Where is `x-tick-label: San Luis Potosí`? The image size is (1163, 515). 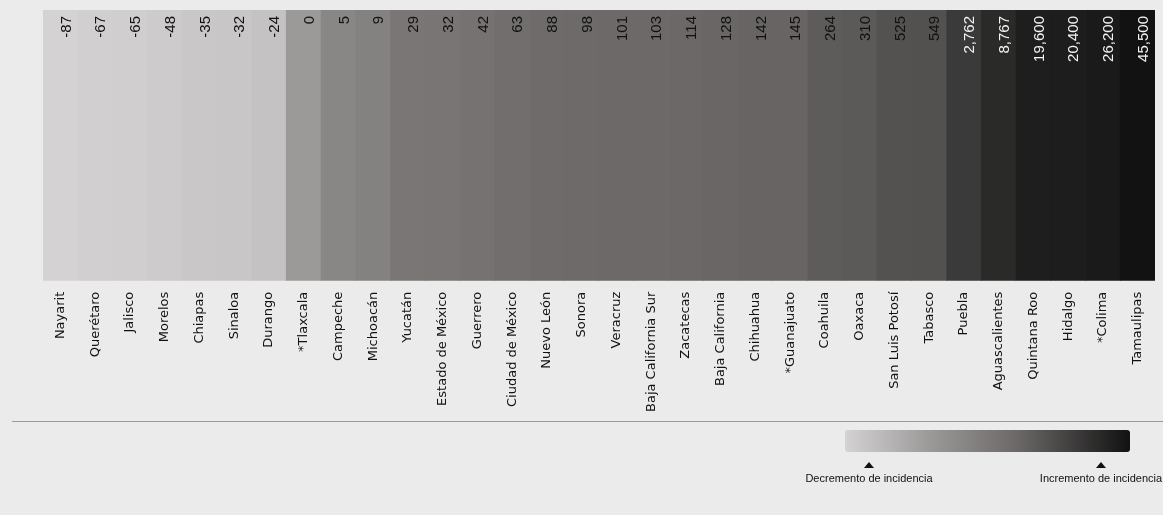
x-tick-label: San Luis Potosí is located at coordinates (893, 340).